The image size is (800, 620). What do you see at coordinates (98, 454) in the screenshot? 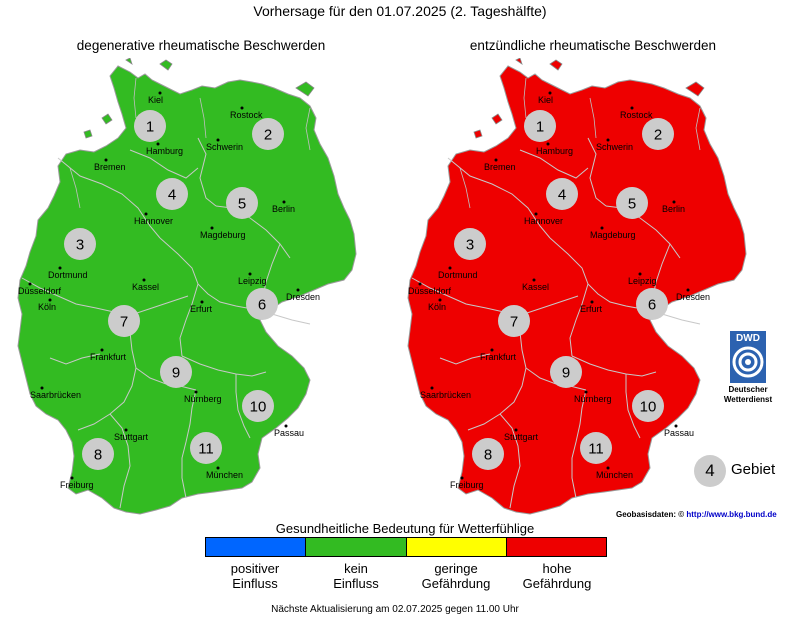
I see `left-region-8: 8` at bounding box center [98, 454].